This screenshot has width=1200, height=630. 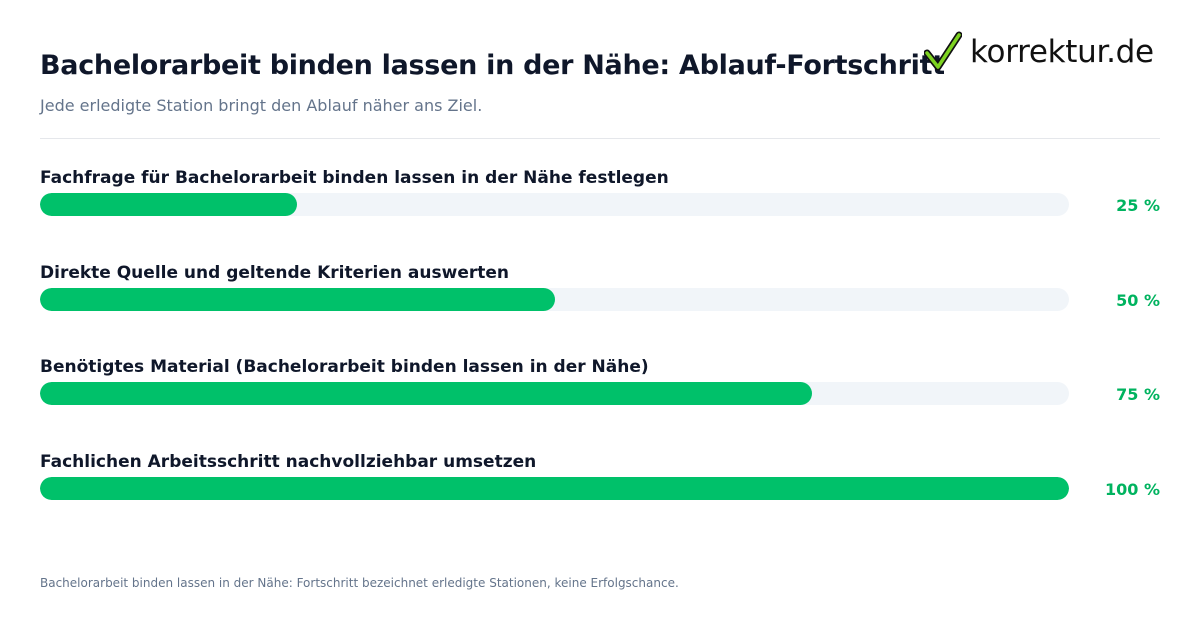 What do you see at coordinates (1138, 205) in the screenshot?
I see `progress-percent-label: 25 %` at bounding box center [1138, 205].